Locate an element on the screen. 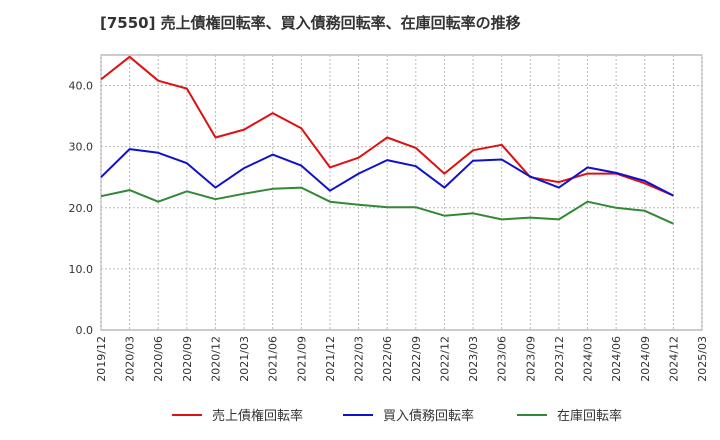  y-tick-label: 30.0 is located at coordinates (81, 147).